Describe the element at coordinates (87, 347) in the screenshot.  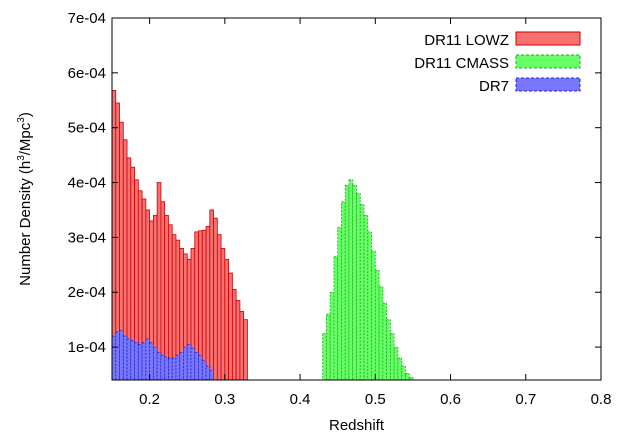
I see `y-tick-label: 1e-04` at that location.